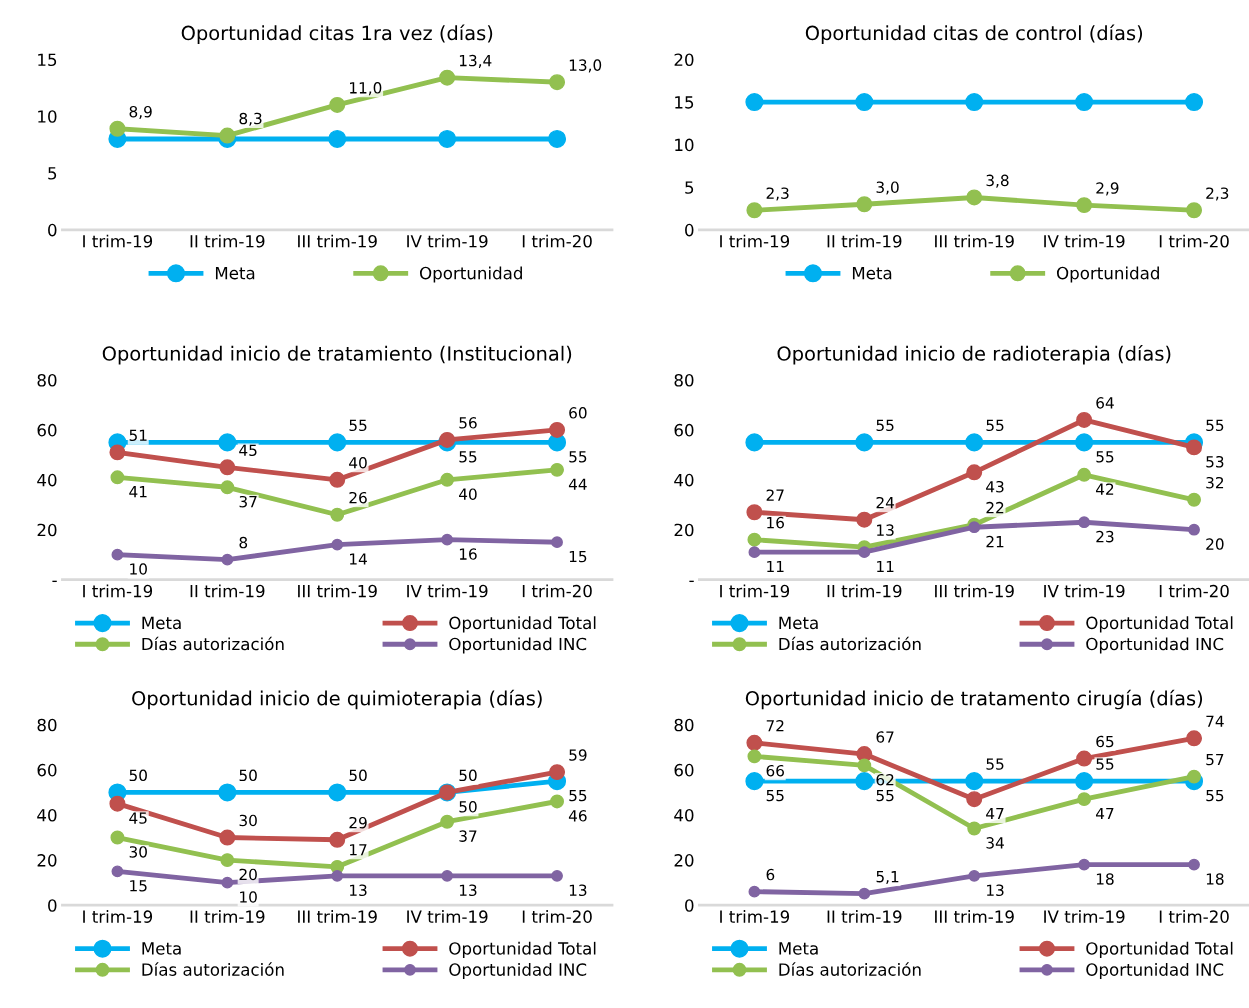 This screenshot has height=1008, width=1249. Describe the element at coordinates (1107, 274) in the screenshot. I see `legend-label: Oportunidad` at that location.